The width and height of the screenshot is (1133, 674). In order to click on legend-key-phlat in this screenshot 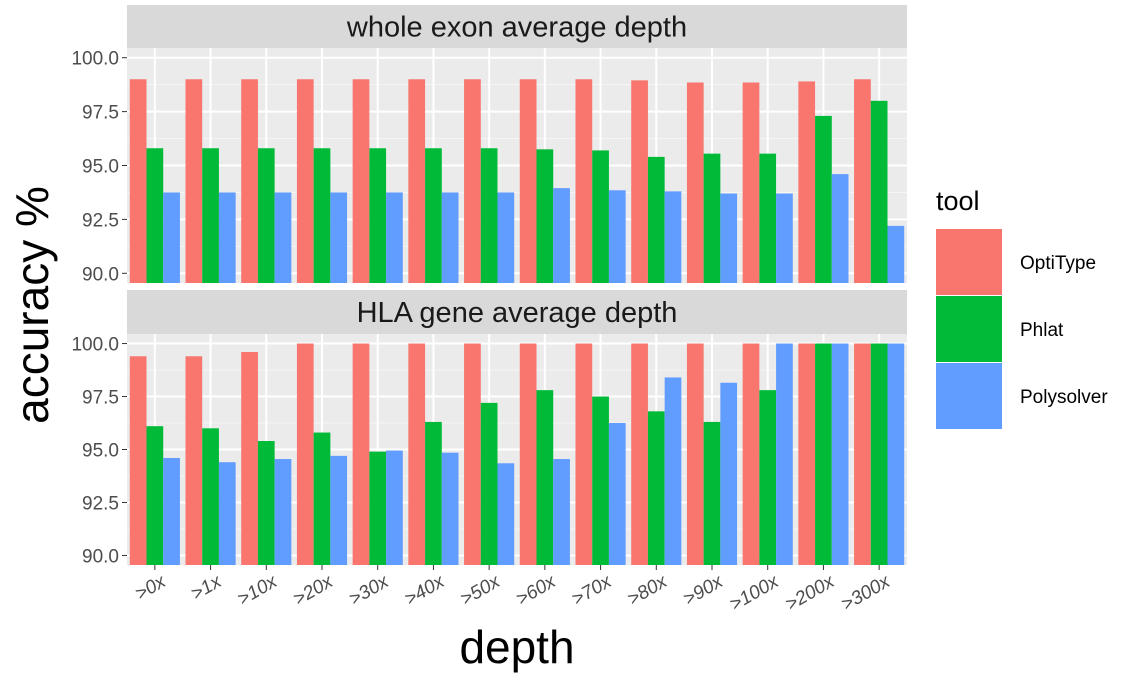, I will do `click(969, 329)`.